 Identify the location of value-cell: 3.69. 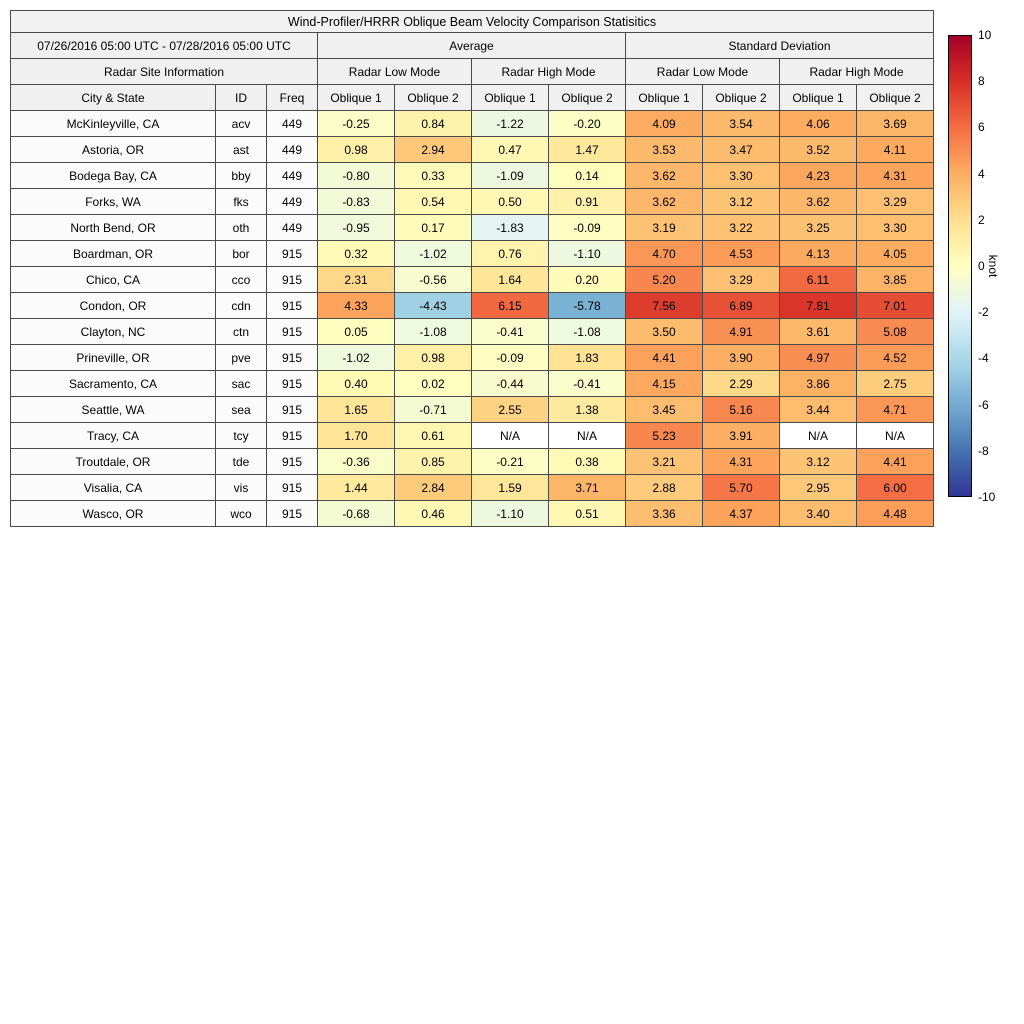
(895, 123).